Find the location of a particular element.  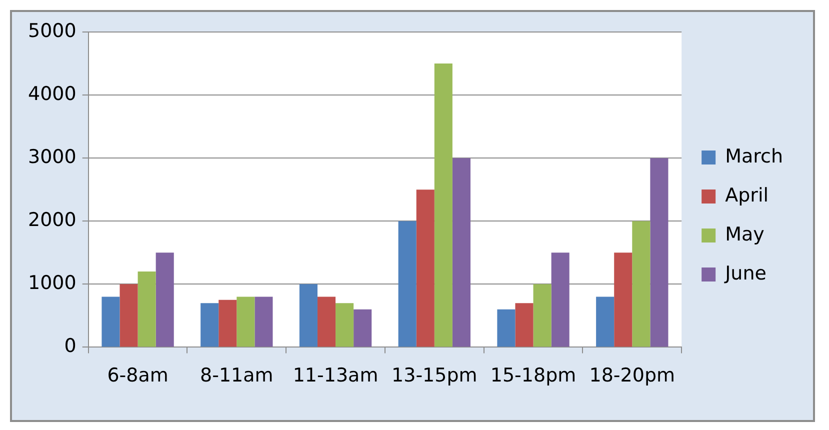

y-tick-label: 0 is located at coordinates (70, 346).